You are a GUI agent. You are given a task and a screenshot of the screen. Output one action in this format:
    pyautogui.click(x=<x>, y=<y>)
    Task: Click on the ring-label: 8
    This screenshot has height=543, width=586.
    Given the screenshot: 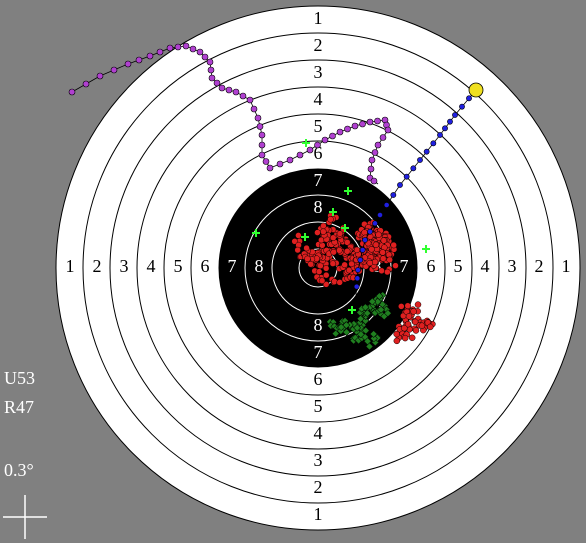 What is the action you would take?
    pyautogui.click(x=318, y=207)
    